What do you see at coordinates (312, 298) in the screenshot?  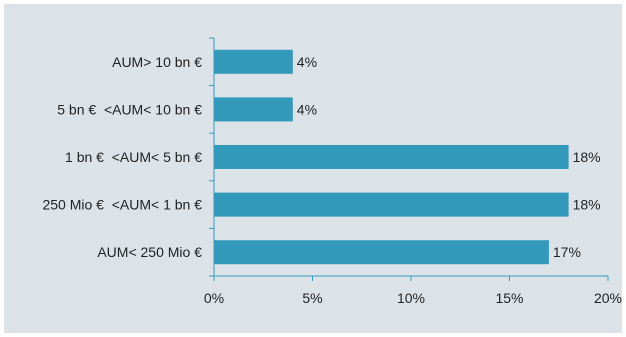 I see `x-tick-label: 5%` at bounding box center [312, 298].